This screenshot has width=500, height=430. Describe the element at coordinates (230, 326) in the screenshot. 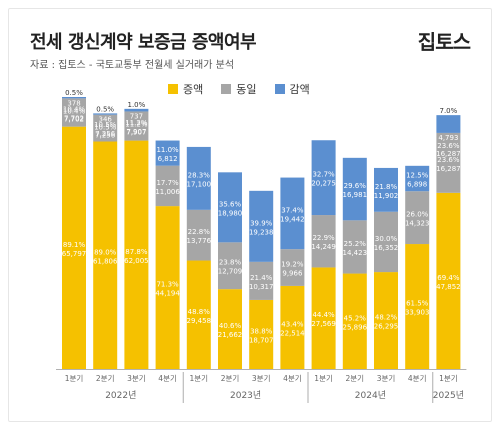

I see `label-percent-increase-5: 40.6%` at that location.